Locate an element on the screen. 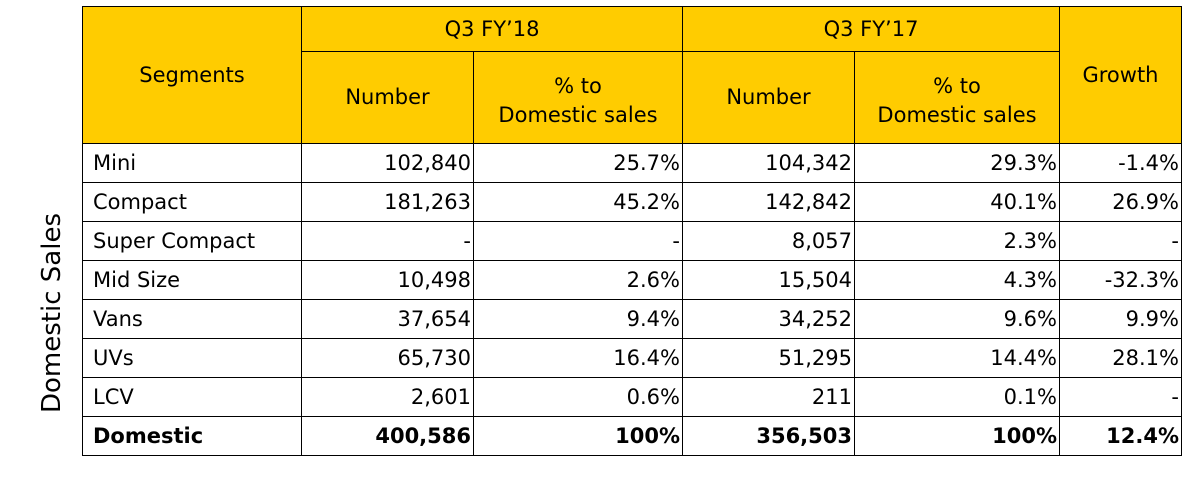 Image resolution: width=1191 pixels, height=477 pixels. header-segments: Segments is located at coordinates (192, 75).